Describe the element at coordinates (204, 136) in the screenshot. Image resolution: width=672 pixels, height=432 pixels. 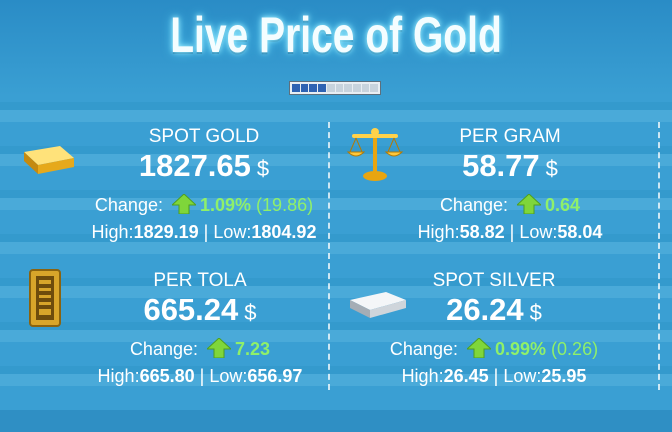
I see `card-label: SPOT GOLD` at that location.